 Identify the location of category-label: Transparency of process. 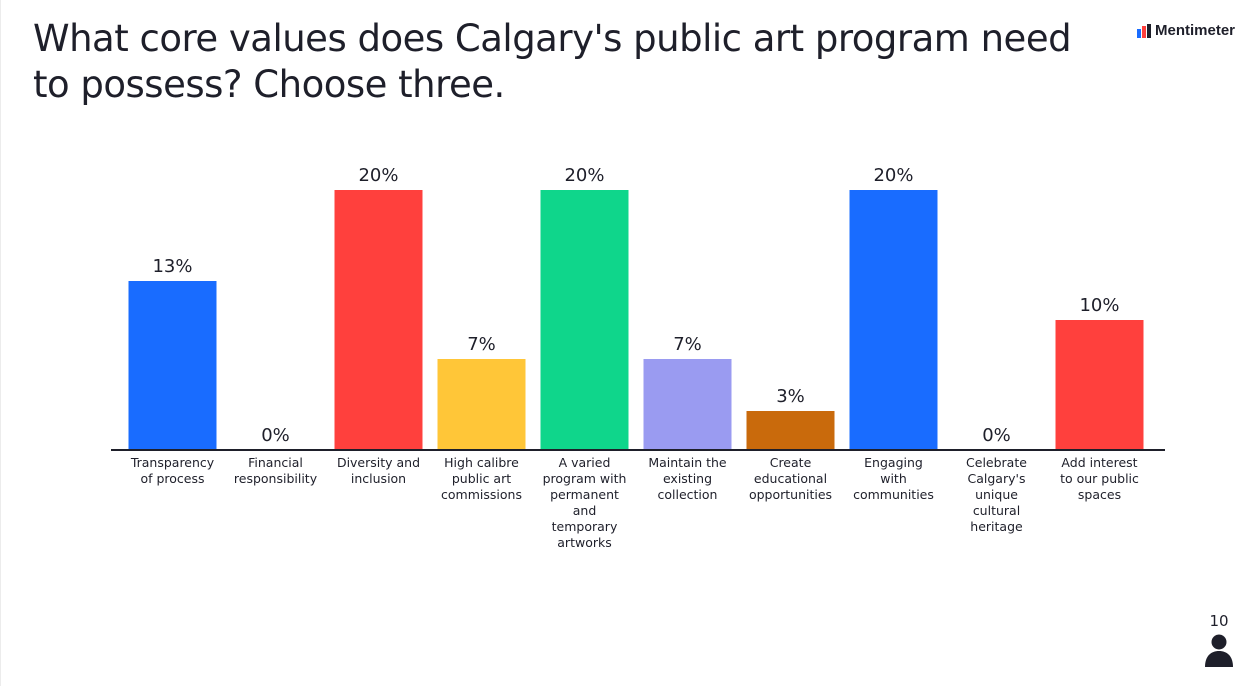
(172, 470).